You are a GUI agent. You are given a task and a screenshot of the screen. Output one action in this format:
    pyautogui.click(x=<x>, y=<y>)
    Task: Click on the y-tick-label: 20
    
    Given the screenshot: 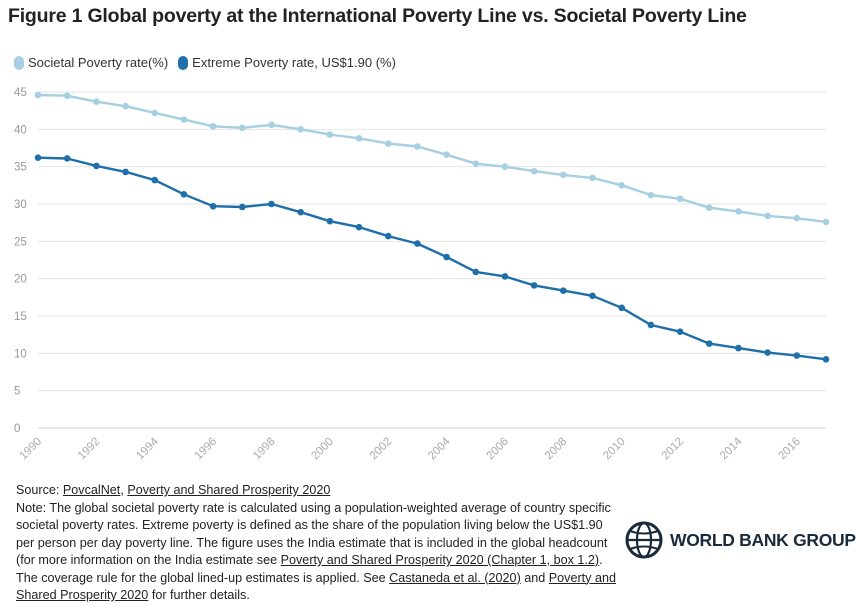 What is the action you would take?
    pyautogui.click(x=20, y=280)
    